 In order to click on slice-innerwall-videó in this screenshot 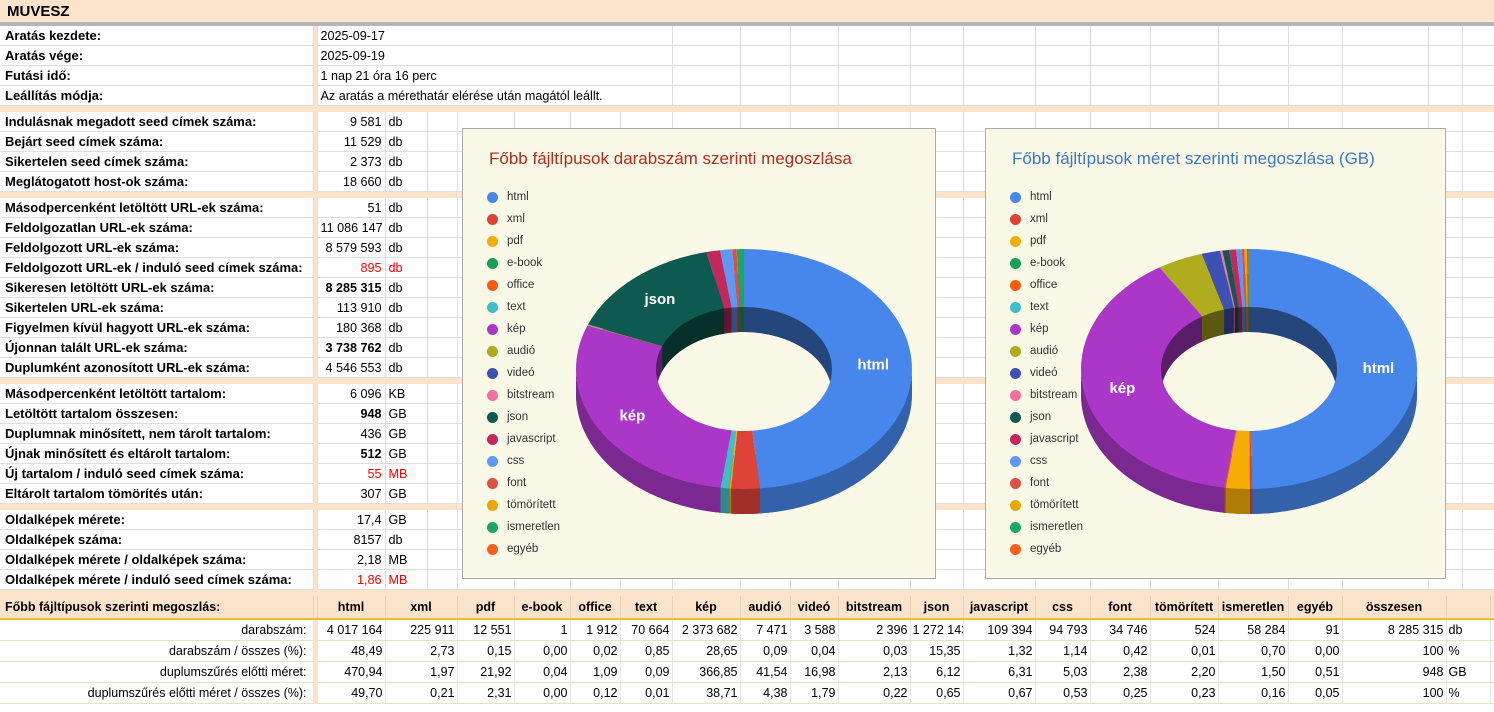, I will do `click(1229, 321)`.